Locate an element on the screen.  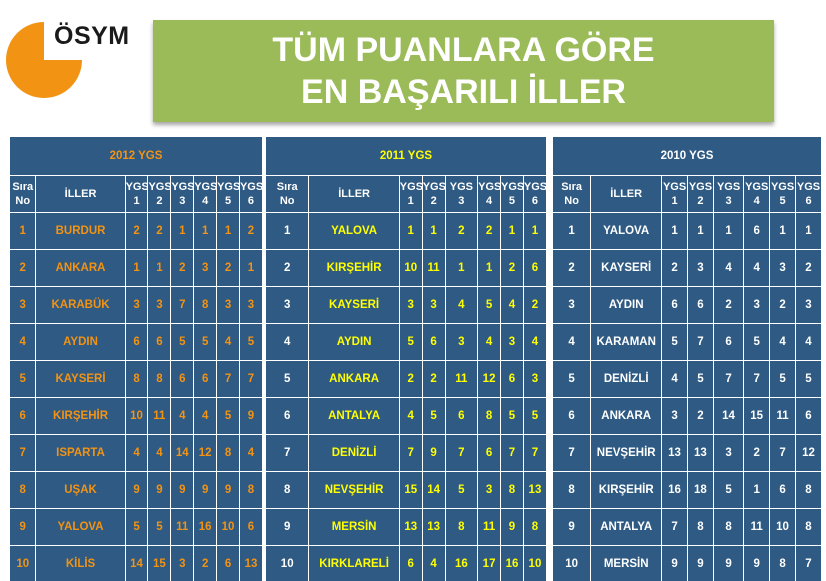
table-row: 10 KİLİS 14 15 3 2 6 13 is located at coordinates (136, 563).